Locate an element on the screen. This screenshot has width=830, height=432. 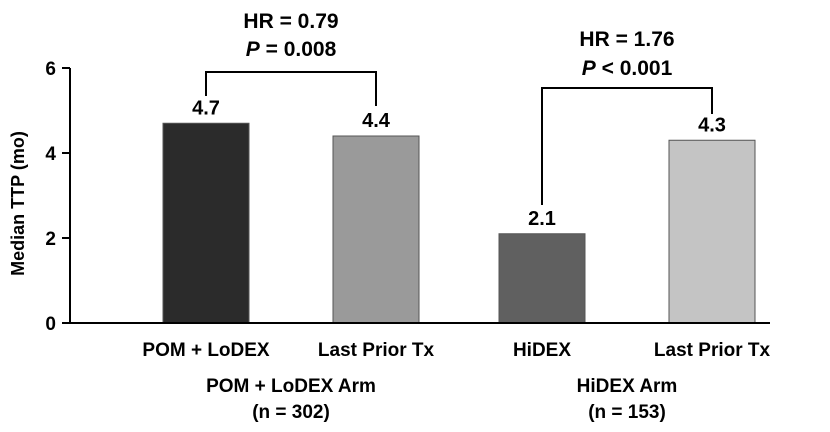
group-n-label: (n = 302) is located at coordinates (291, 412).